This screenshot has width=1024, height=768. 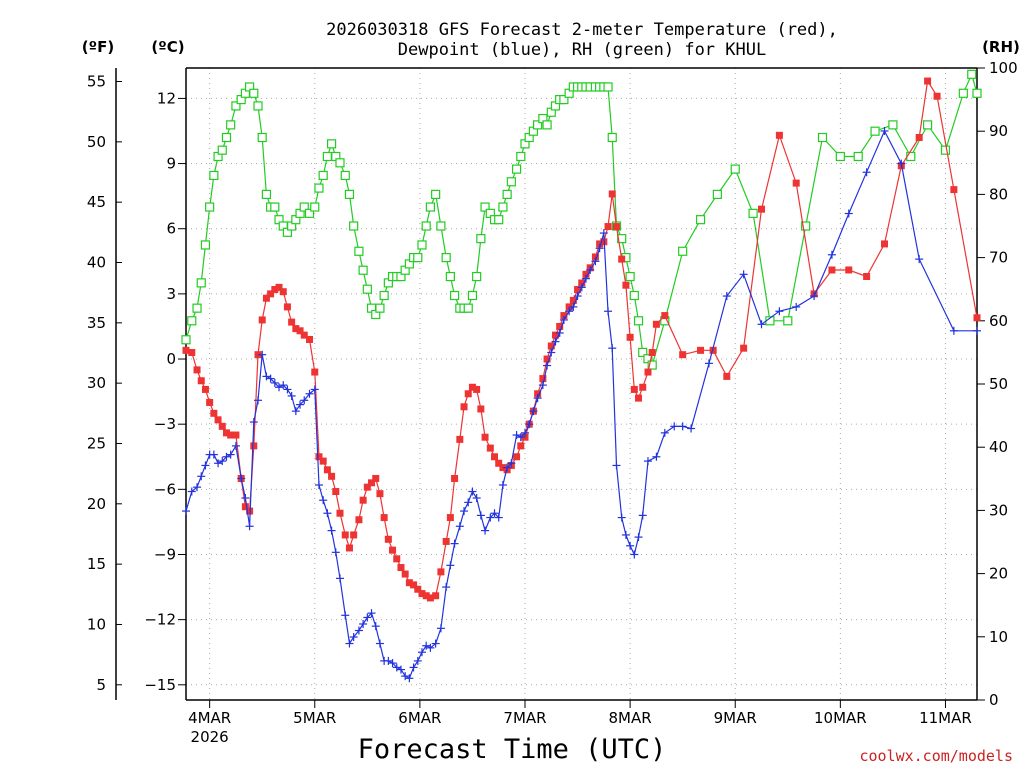 I want to click on fahrenheit-tick-label: 55, so click(x=96, y=82).